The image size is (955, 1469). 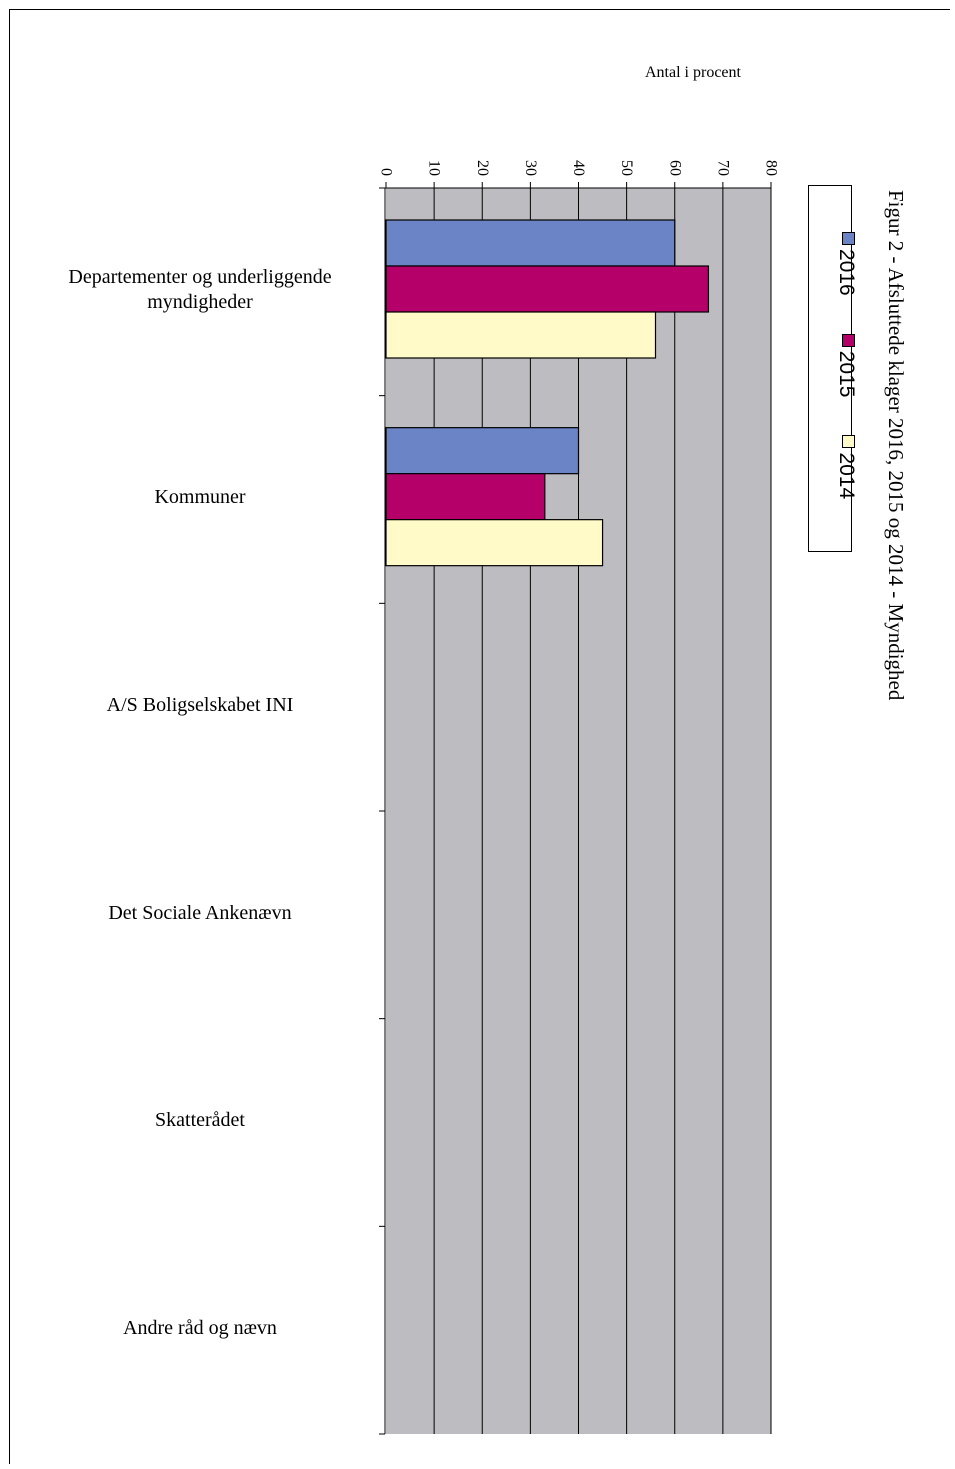 I want to click on tick-label: 50, so click(x=626, y=168).